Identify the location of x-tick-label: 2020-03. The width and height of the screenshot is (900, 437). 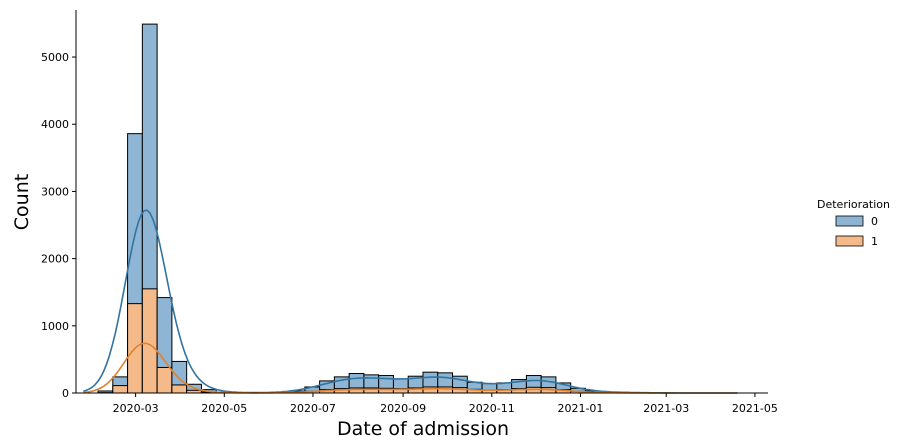
(136, 408).